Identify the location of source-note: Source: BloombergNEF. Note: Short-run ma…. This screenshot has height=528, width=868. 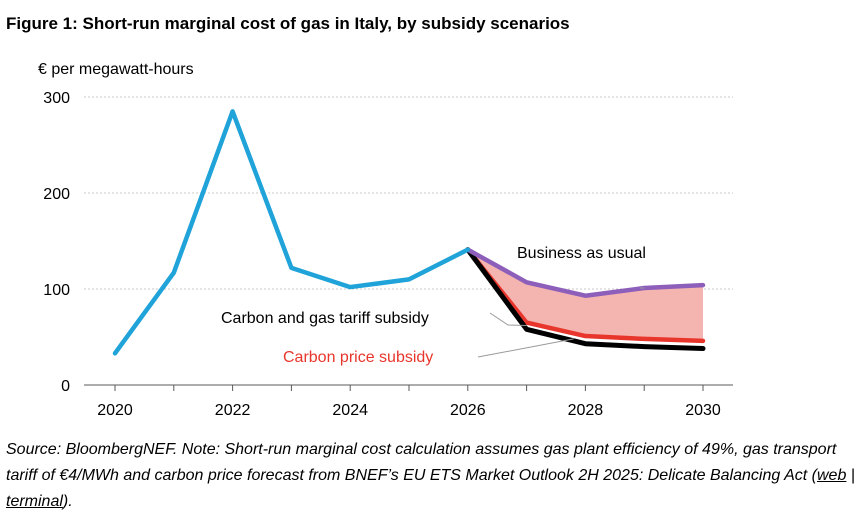
(434, 476).